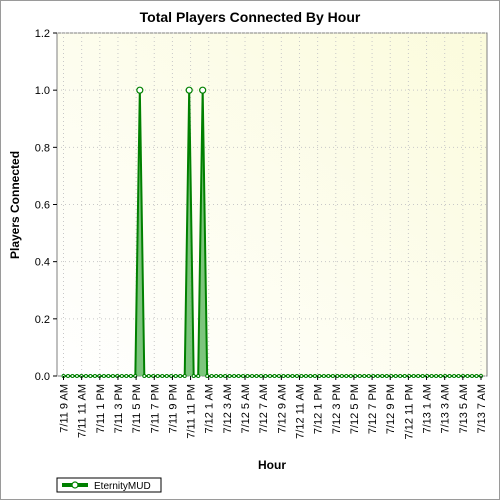 The height and width of the screenshot is (500, 500). What do you see at coordinates (446, 409) in the screenshot?
I see `x-tick-label: 7/13 3 AM` at bounding box center [446, 409].